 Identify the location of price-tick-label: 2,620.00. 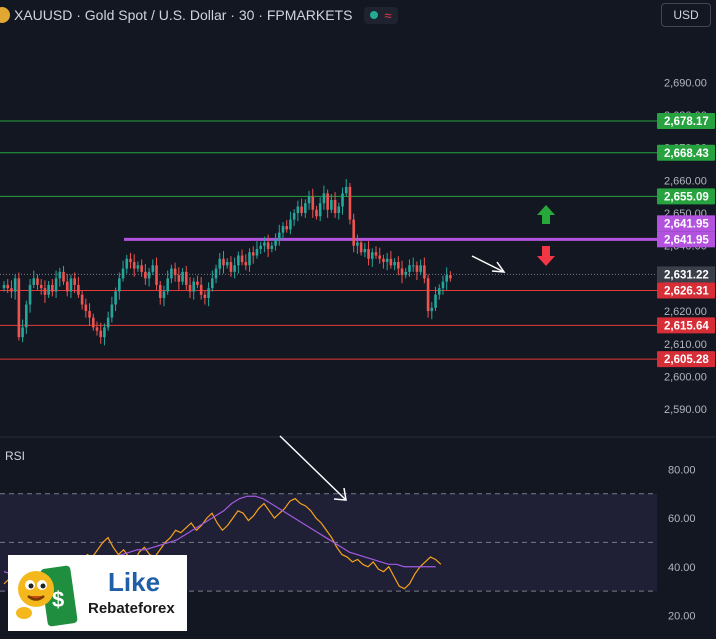
(685, 312).